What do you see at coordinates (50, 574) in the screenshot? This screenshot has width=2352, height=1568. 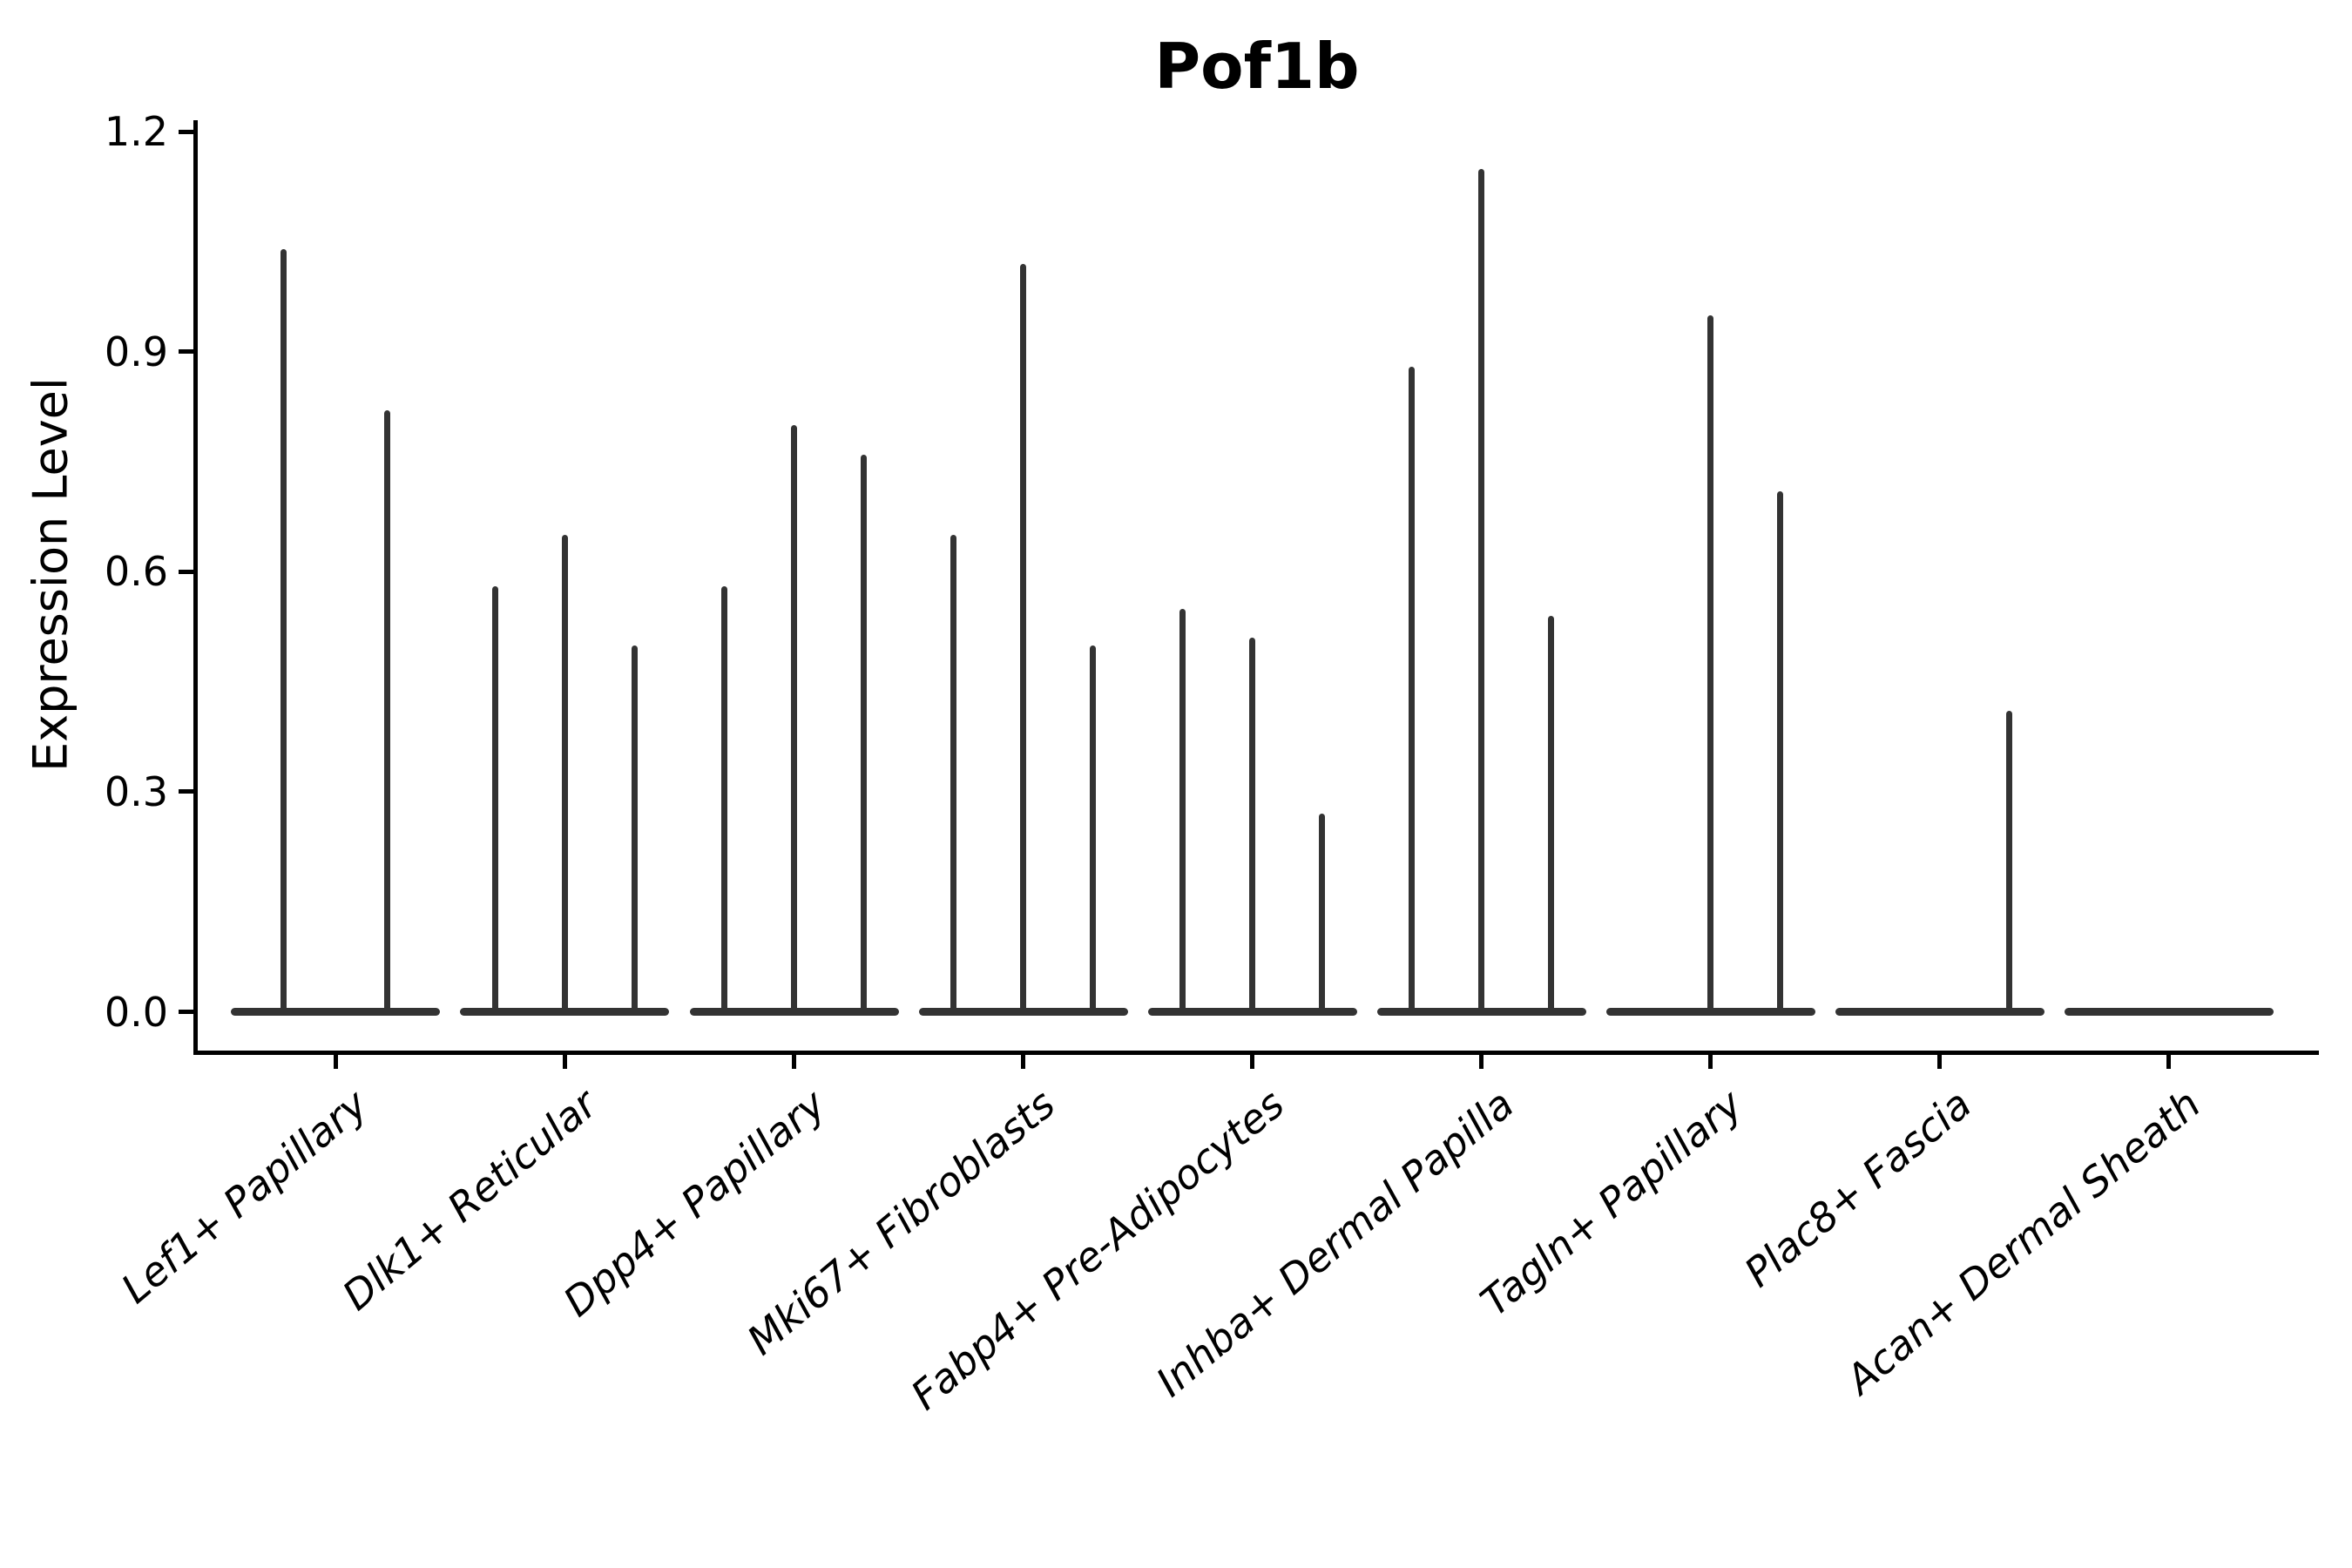 I see `y-axis-label: Expression Level` at bounding box center [50, 574].